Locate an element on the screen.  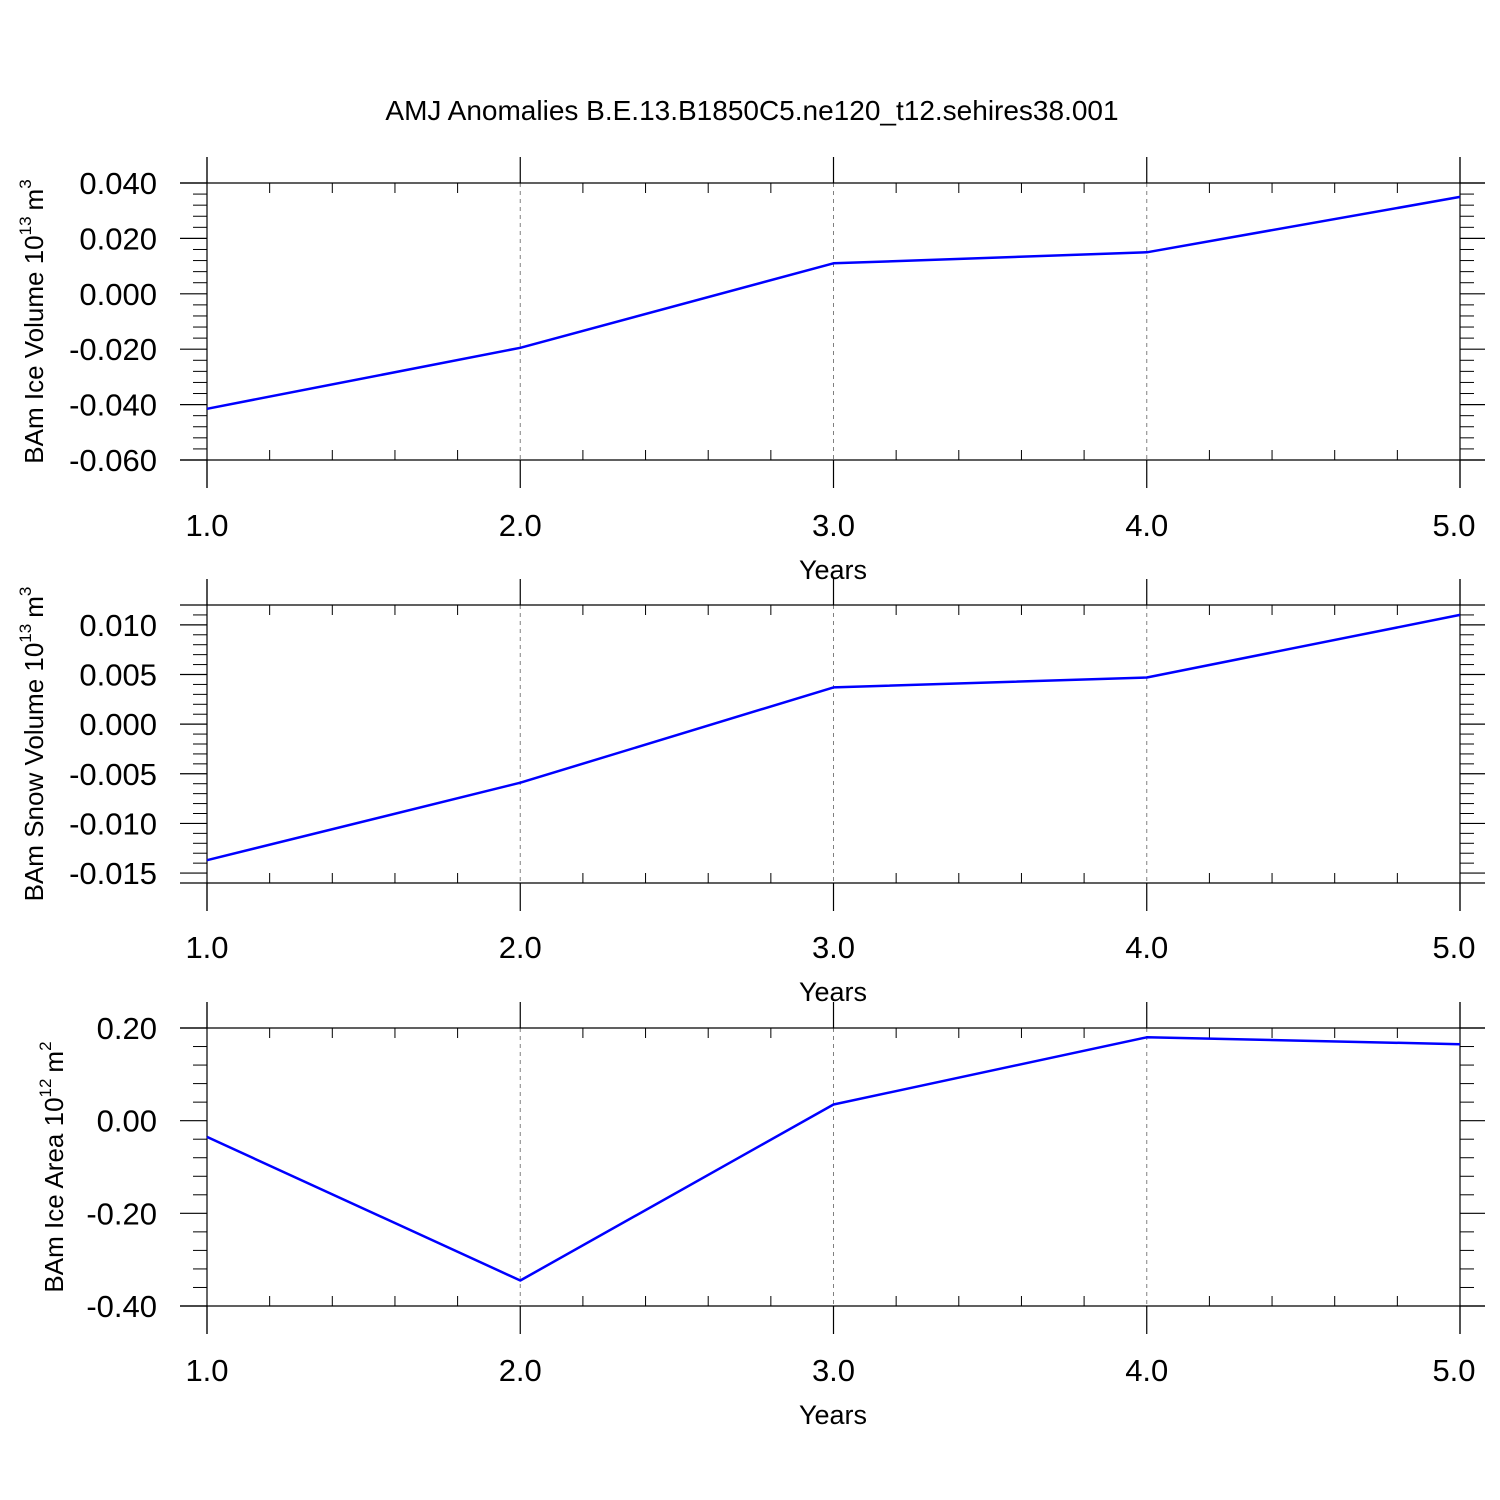
y-tick-label: -0.015 is located at coordinates (113, 873).